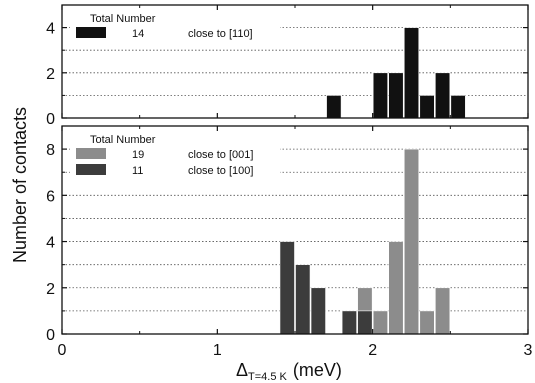  Describe the element at coordinates (62, 350) in the screenshot. I see `x-tick-label: 0` at that location.